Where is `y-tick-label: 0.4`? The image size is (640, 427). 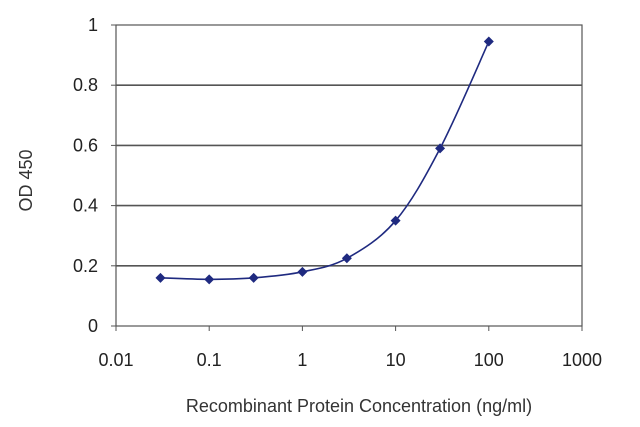
y-tick-label: 0.4 is located at coordinates (85, 206).